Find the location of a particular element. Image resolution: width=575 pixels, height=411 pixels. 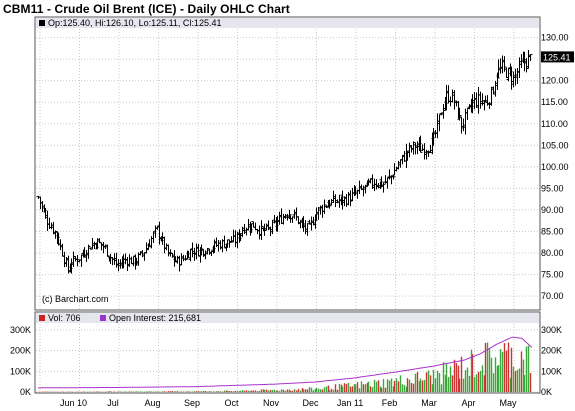

price-y-tick-label: 85.00 is located at coordinates (552, 231).